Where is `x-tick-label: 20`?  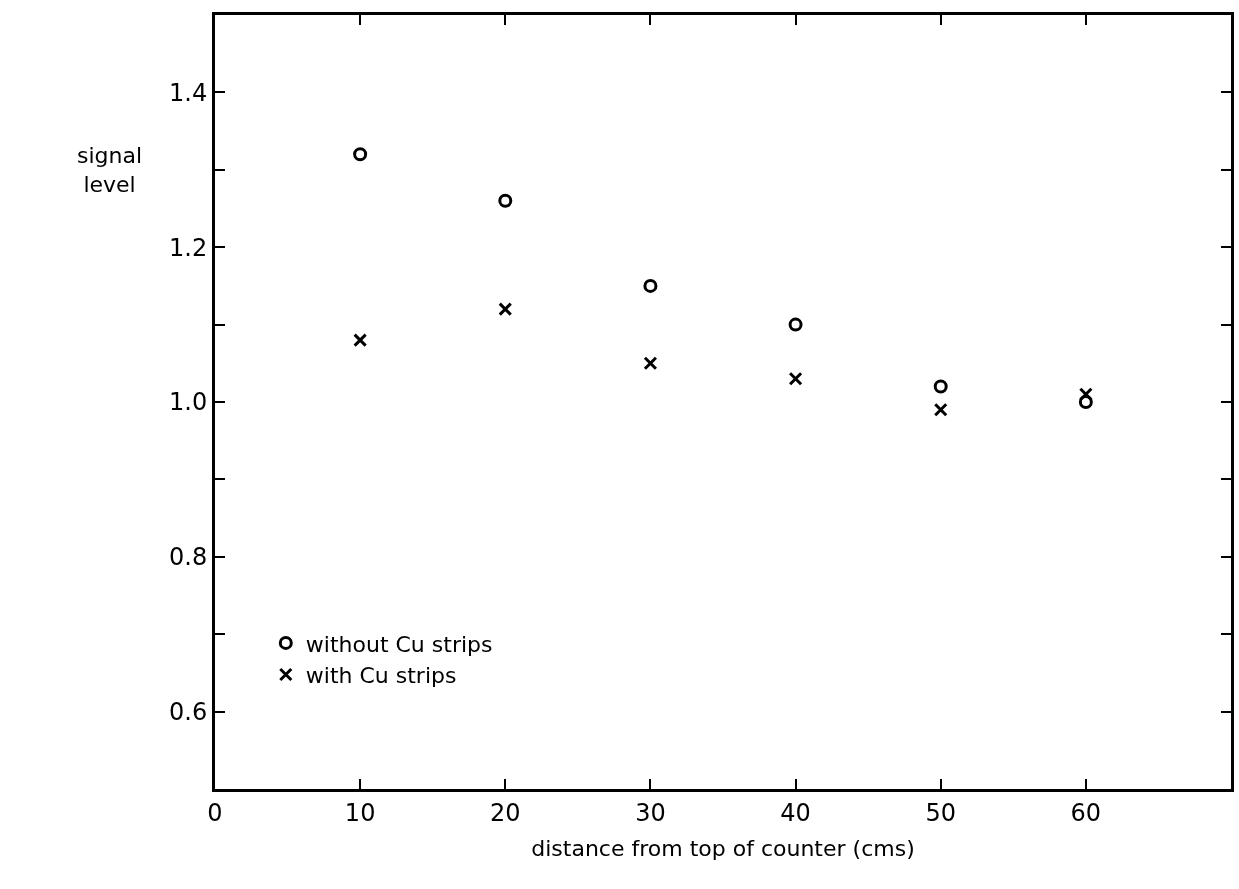
x-tick-label: 20 is located at coordinates (505, 812).